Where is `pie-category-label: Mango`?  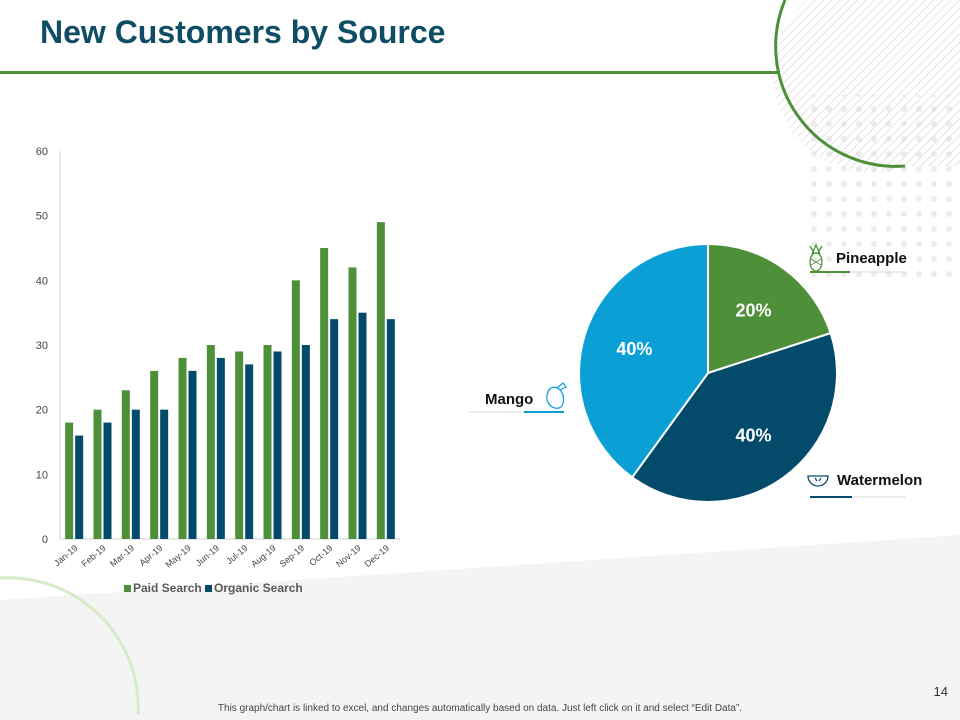 pie-category-label: Mango is located at coordinates (509, 399).